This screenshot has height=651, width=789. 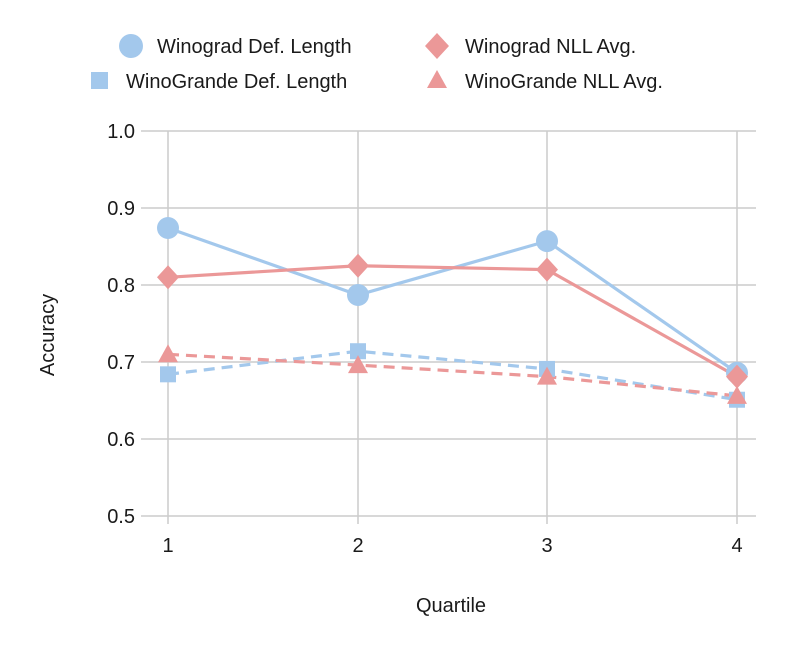 I want to click on x-tick-label: 2, so click(x=357, y=546).